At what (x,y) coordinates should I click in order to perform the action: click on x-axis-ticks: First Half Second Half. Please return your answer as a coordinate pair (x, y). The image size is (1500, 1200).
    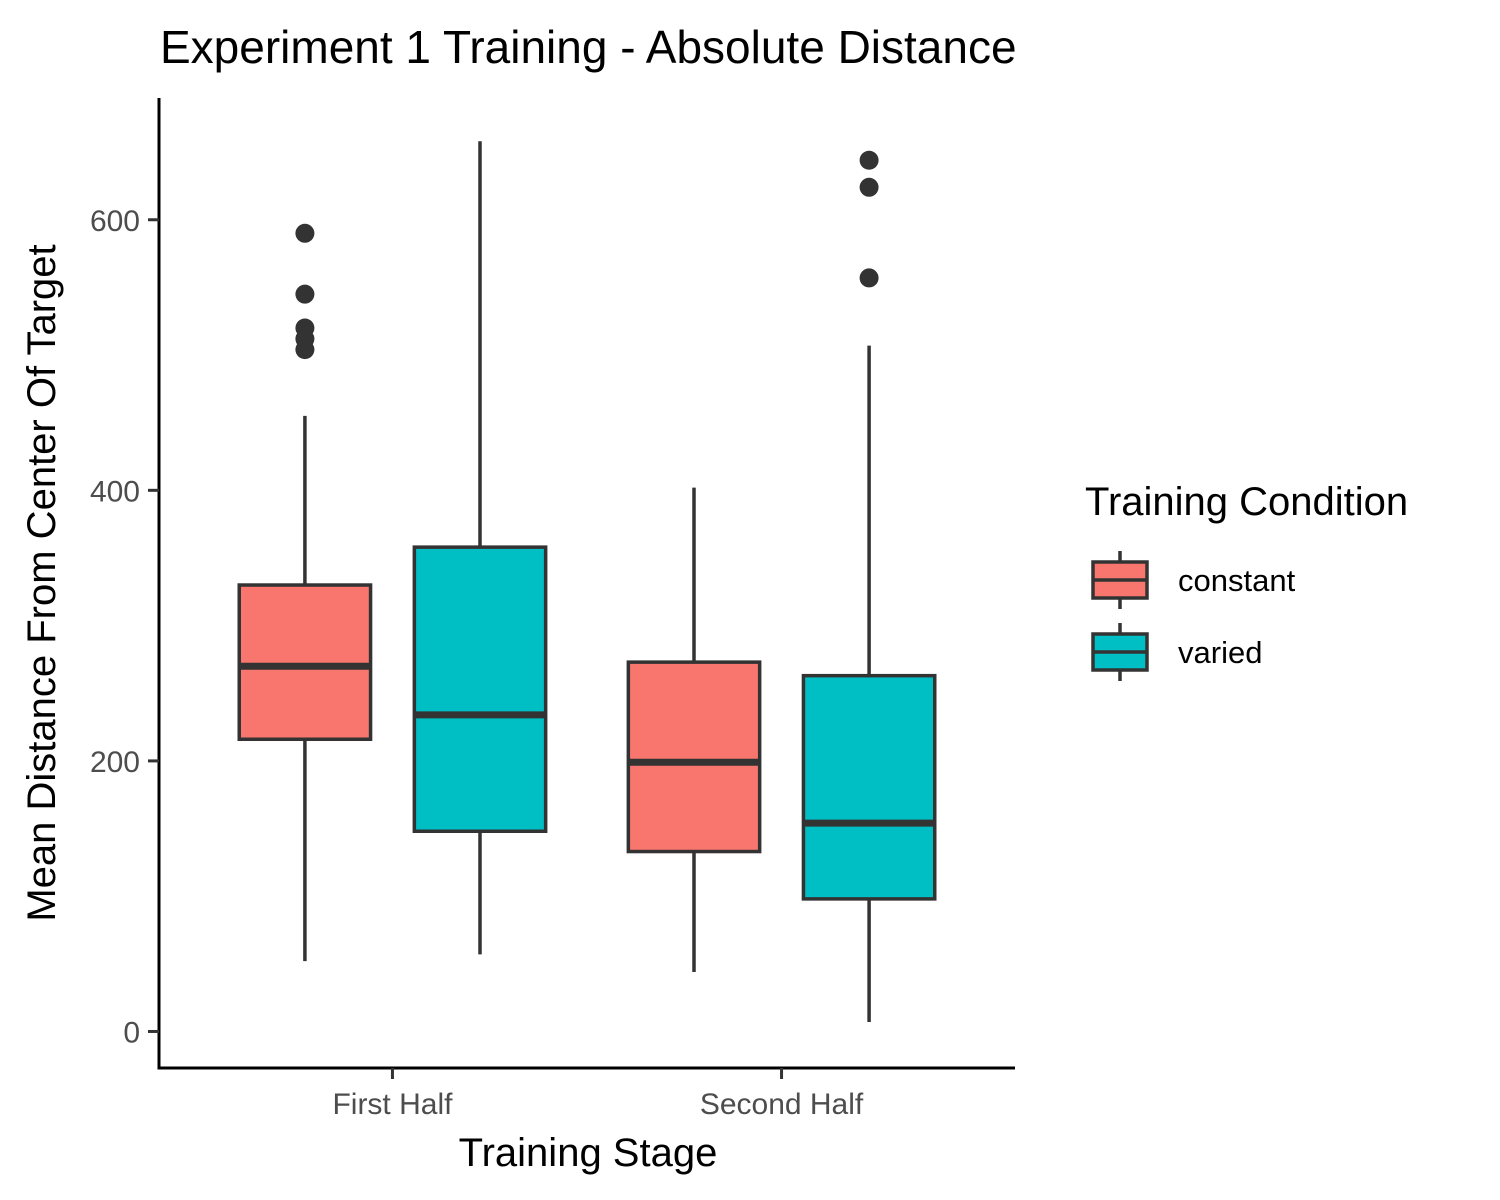
    Looking at the image, I should click on (598, 1094).